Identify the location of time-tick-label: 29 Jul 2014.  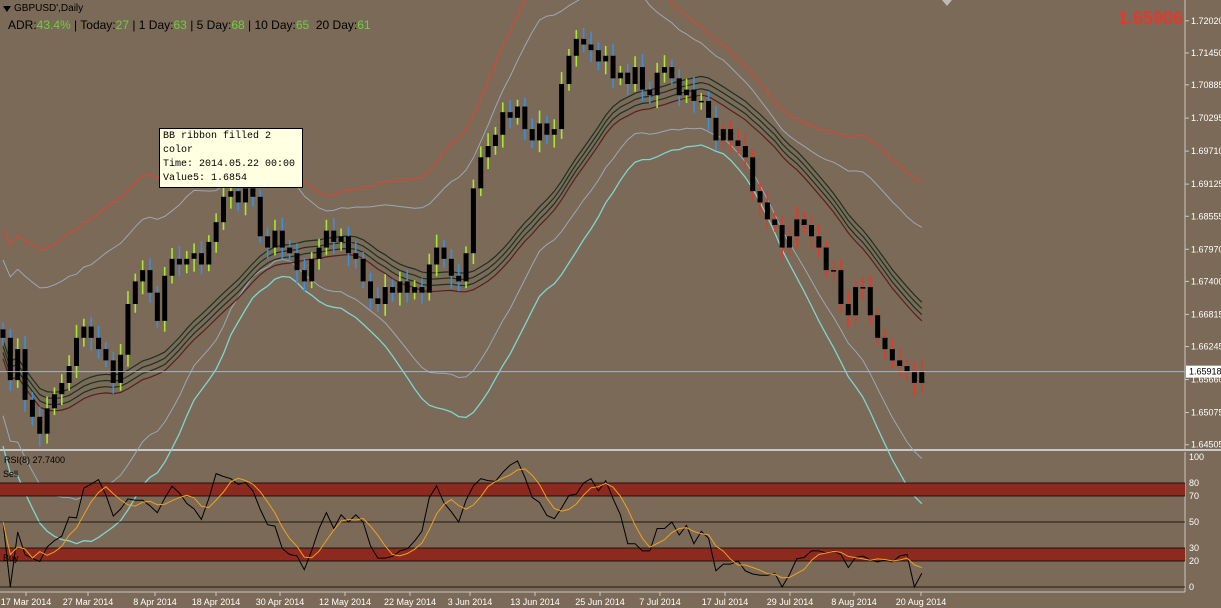
(790, 602).